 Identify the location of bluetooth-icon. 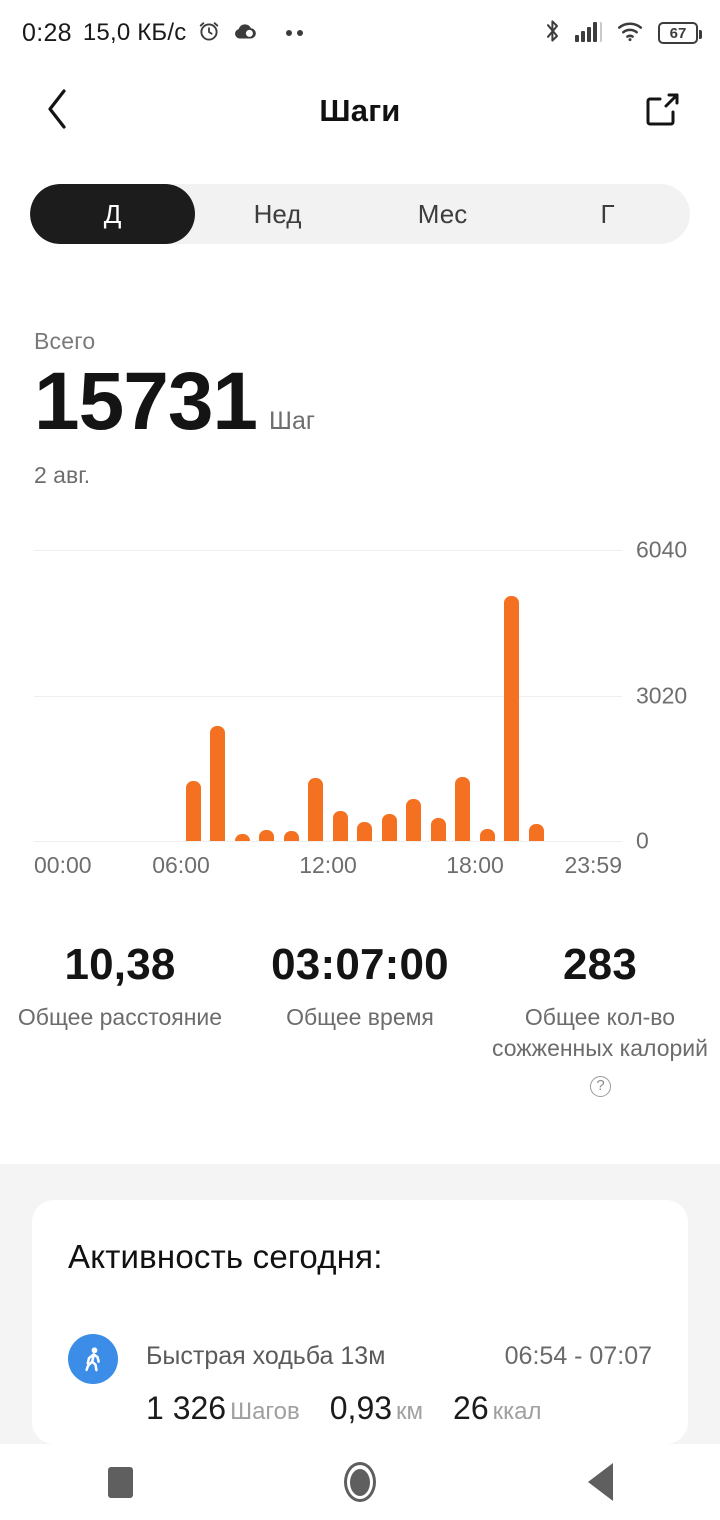
(552, 33).